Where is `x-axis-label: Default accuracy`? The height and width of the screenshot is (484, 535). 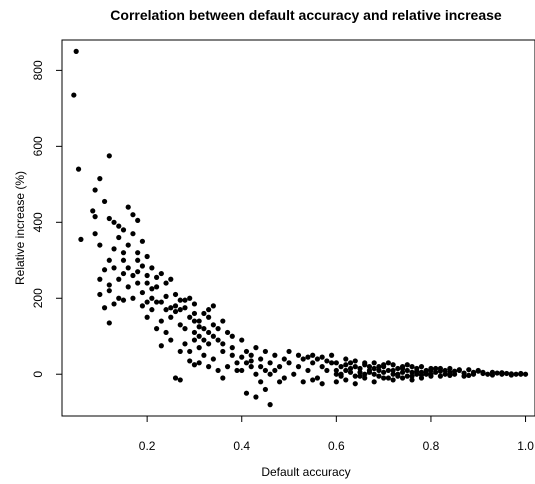 x-axis-label: Default accuracy is located at coordinates (305, 472).